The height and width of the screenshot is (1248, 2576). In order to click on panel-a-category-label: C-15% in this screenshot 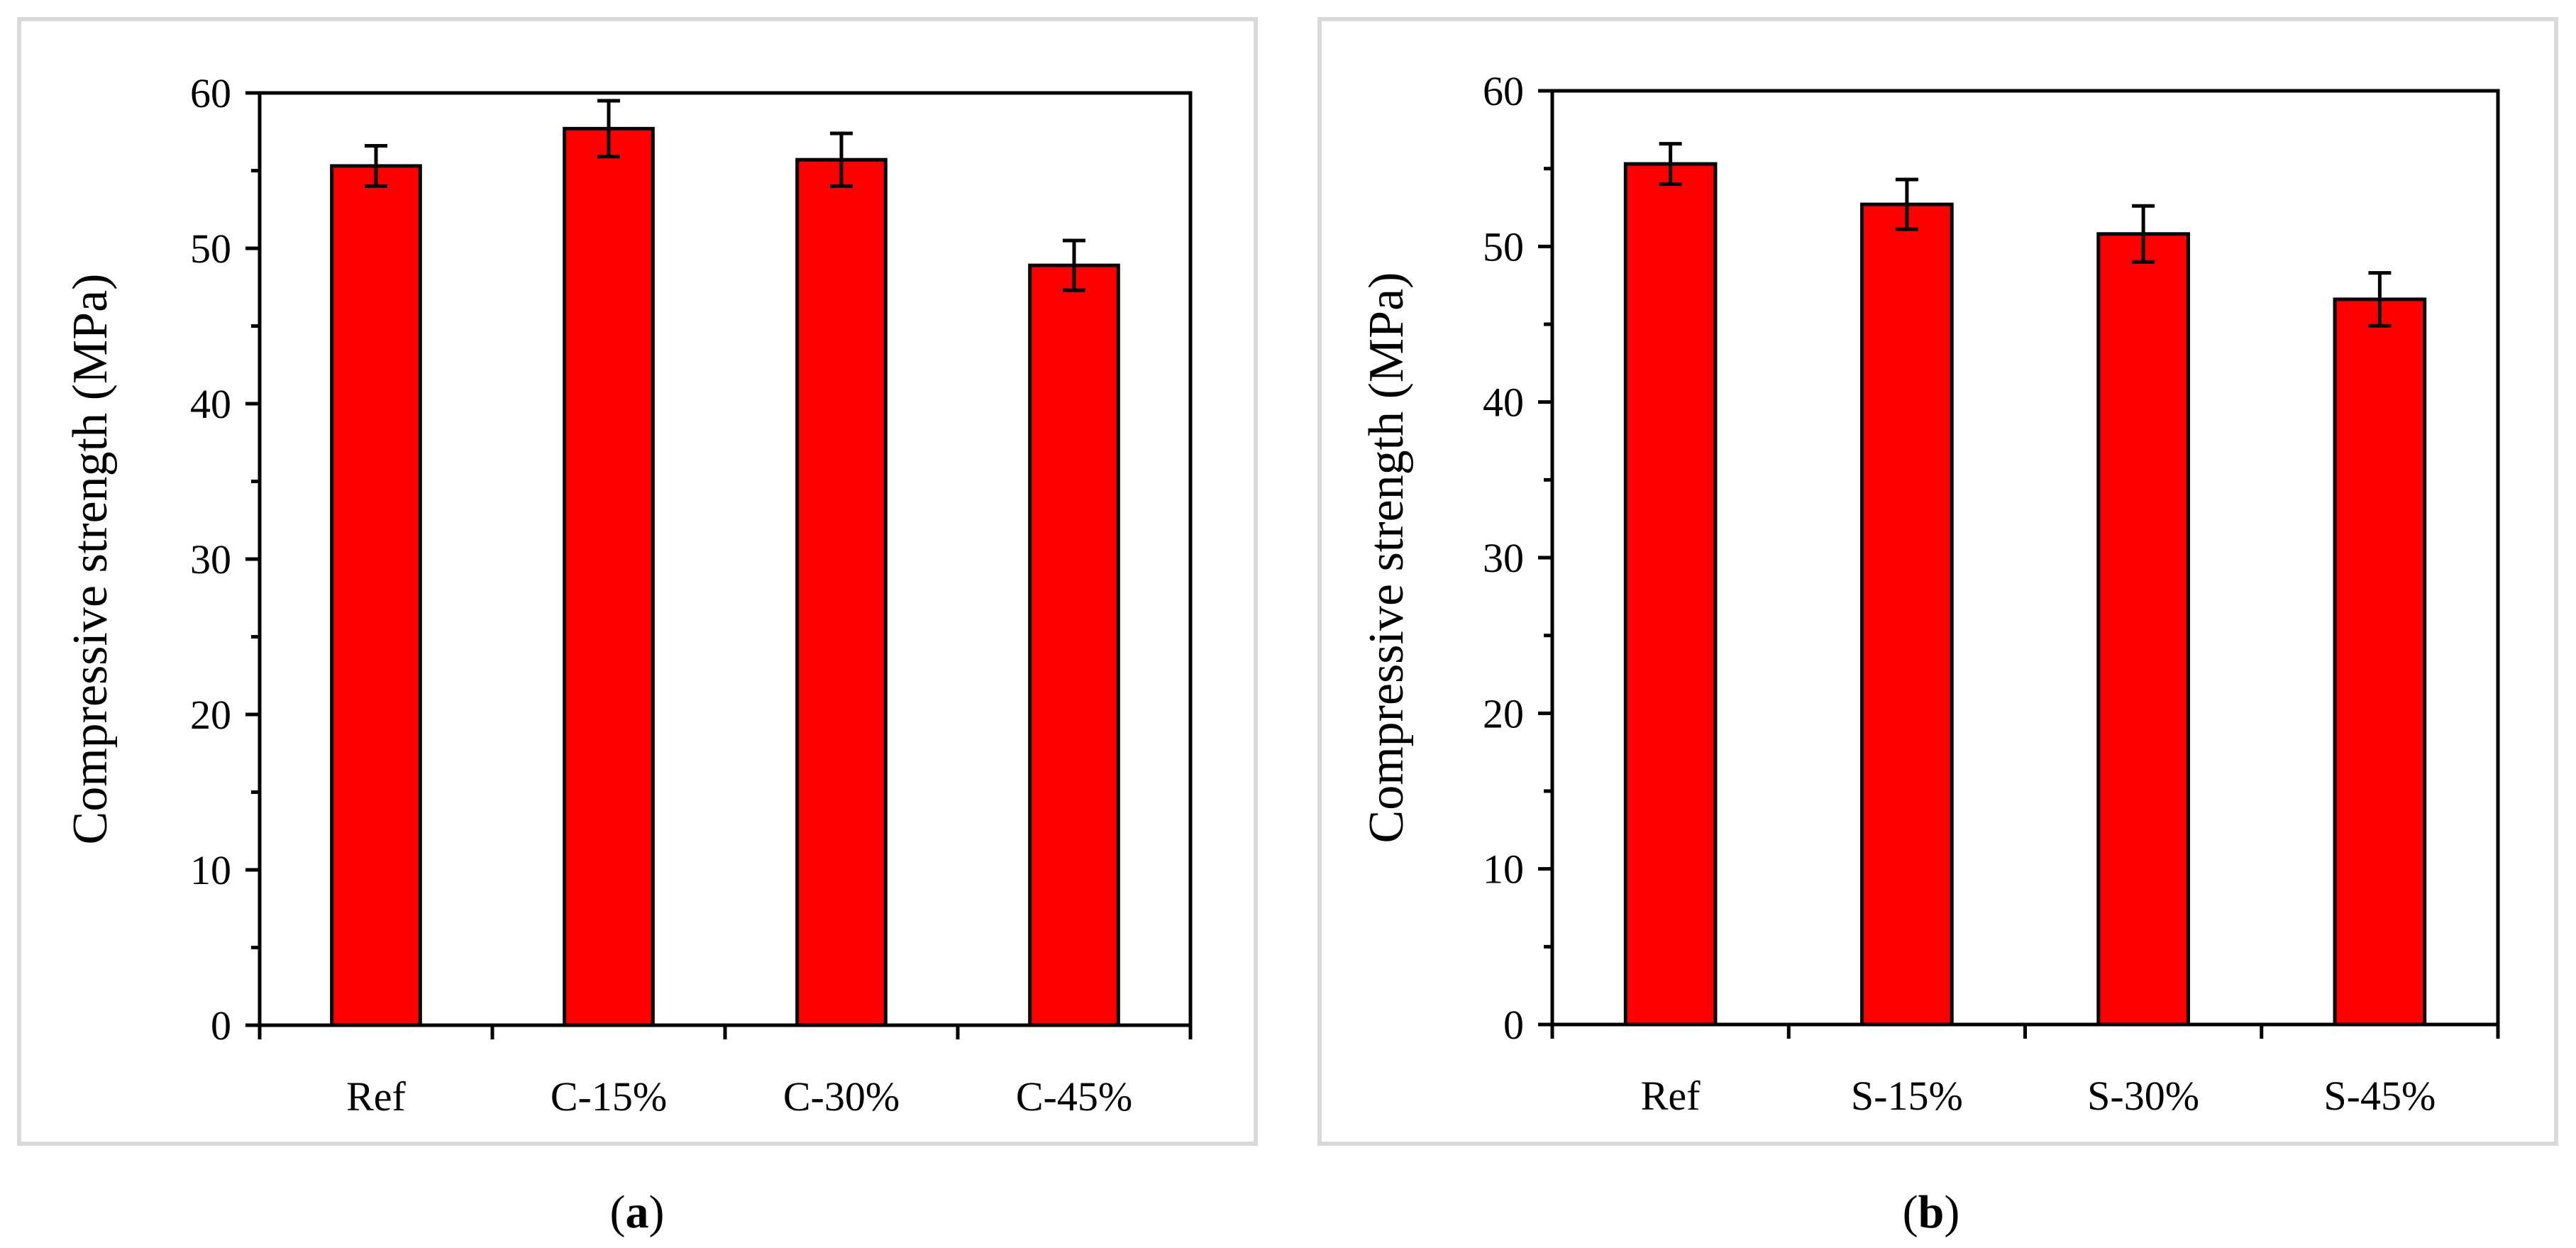, I will do `click(609, 1096)`.